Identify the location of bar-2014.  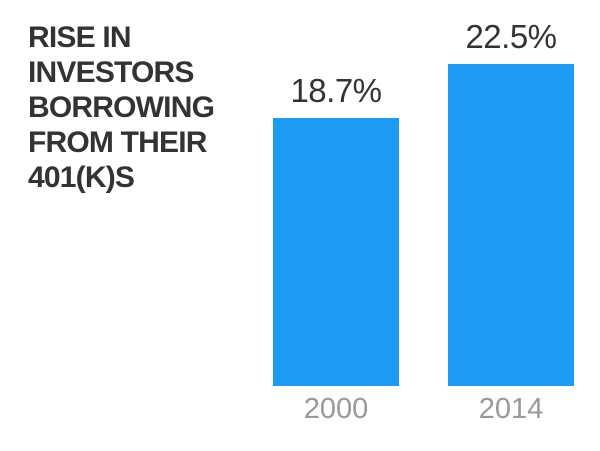
(511, 225).